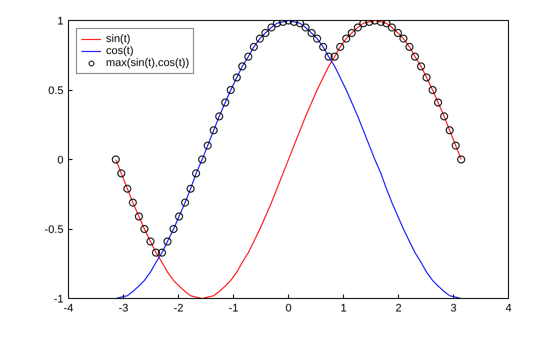  I want to click on y-tick-label: 1, so click(60, 22).